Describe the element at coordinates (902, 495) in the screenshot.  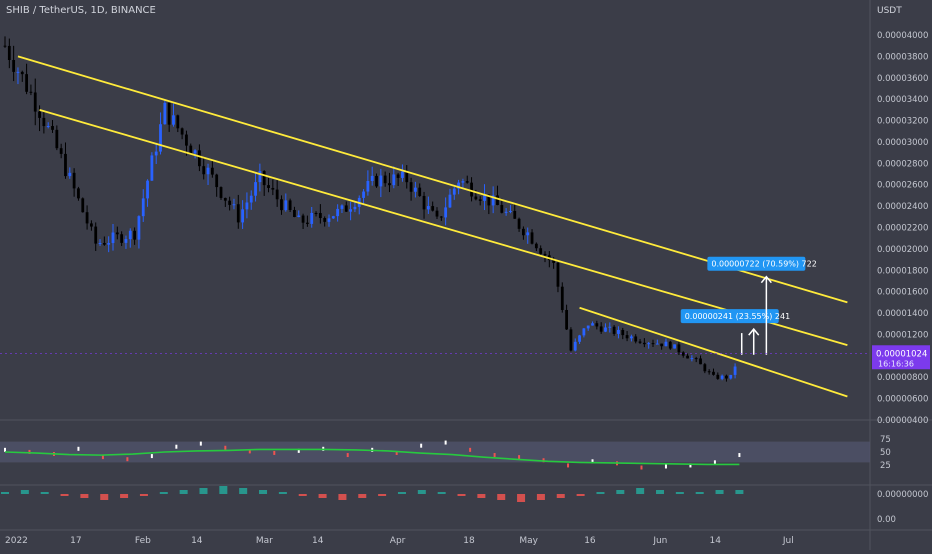
I see `macd-tick-label: 0.00000000` at that location.